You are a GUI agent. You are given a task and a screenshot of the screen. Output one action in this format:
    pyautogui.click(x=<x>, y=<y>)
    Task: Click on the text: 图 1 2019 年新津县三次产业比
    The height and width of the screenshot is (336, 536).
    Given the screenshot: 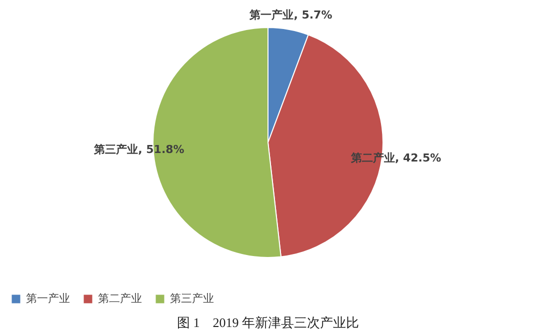 What is the action you would take?
    pyautogui.click(x=268, y=322)
    